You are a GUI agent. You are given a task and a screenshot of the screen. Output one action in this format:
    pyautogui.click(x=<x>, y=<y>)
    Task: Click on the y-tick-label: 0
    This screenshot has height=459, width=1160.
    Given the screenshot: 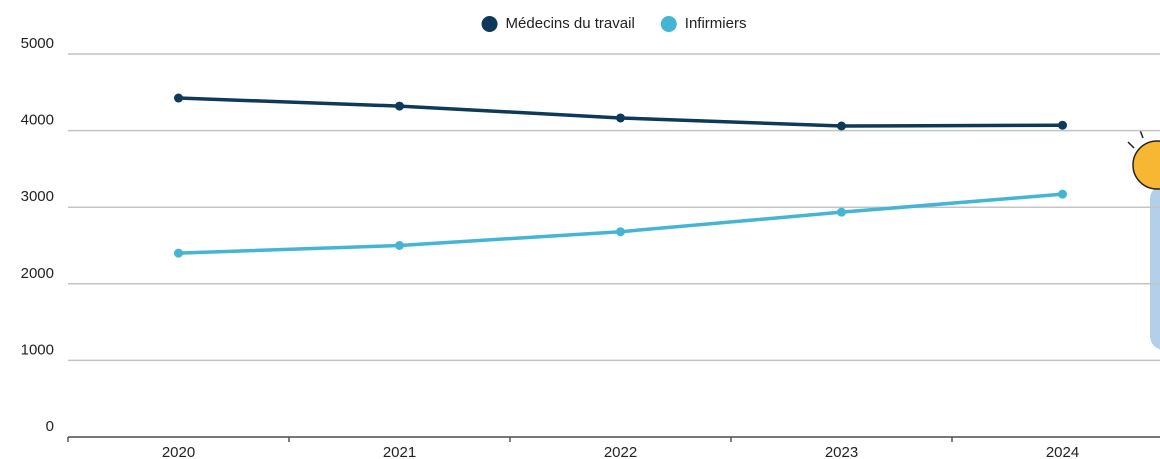 What is the action you would take?
    pyautogui.click(x=50, y=426)
    